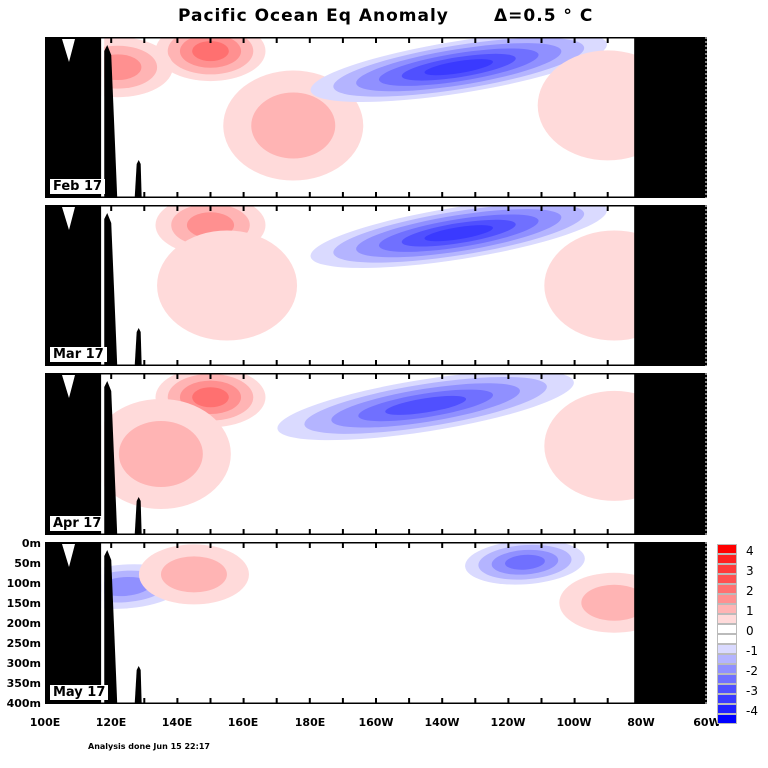 The width and height of the screenshot is (768, 768). Describe the element at coordinates (641, 722) in the screenshot. I see `x-tick-label: 80W` at that location.